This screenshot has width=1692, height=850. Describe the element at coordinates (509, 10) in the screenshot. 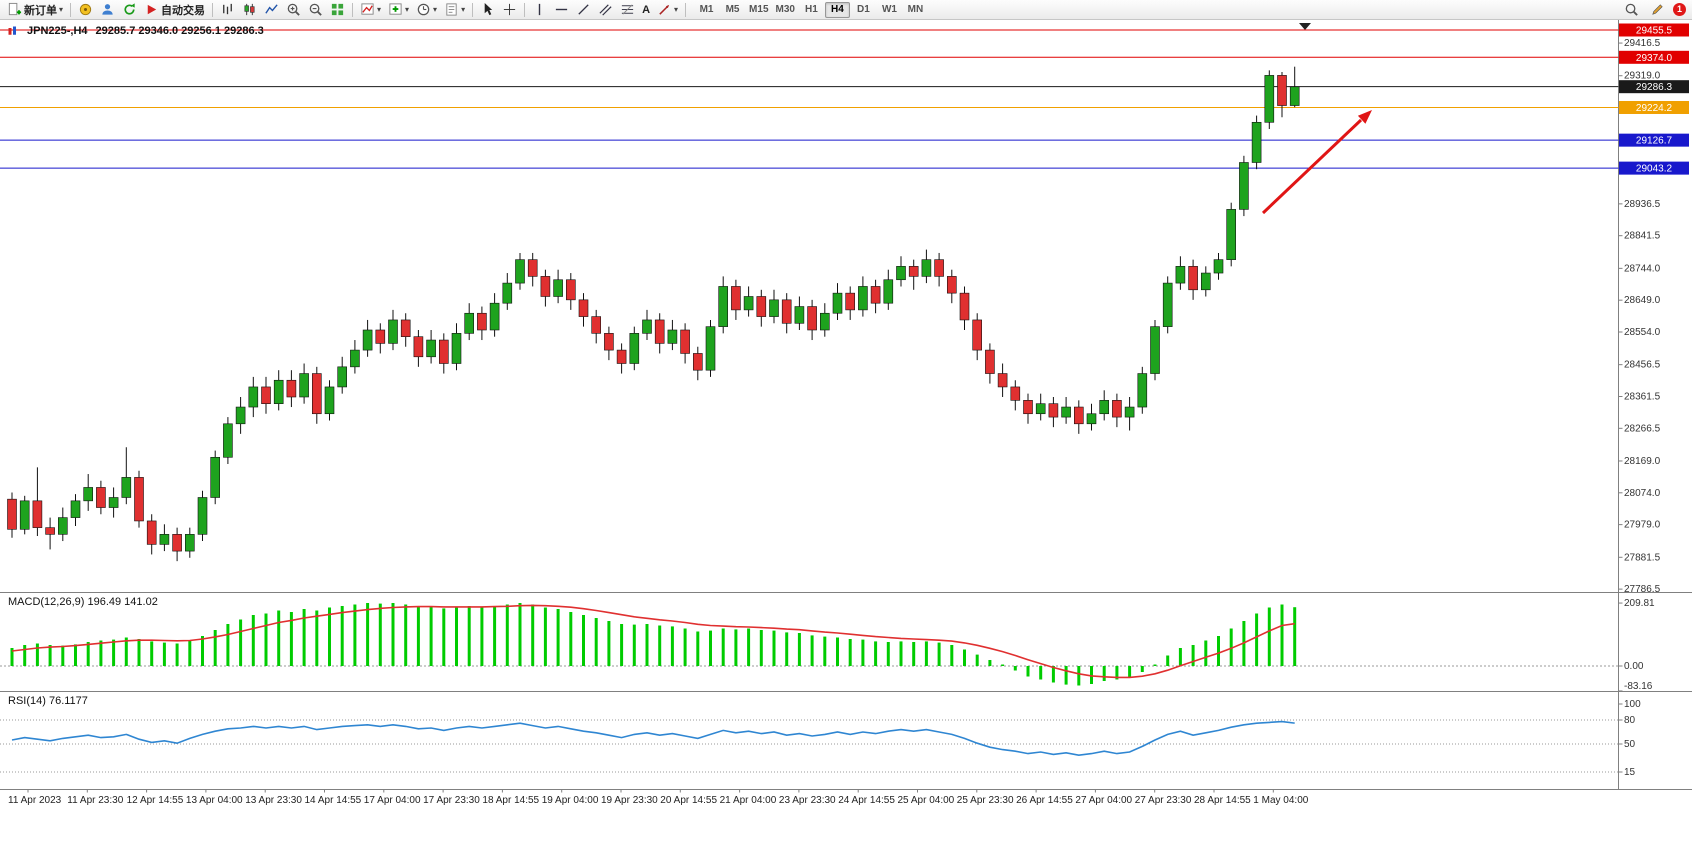

I see `crosshair-button` at that location.